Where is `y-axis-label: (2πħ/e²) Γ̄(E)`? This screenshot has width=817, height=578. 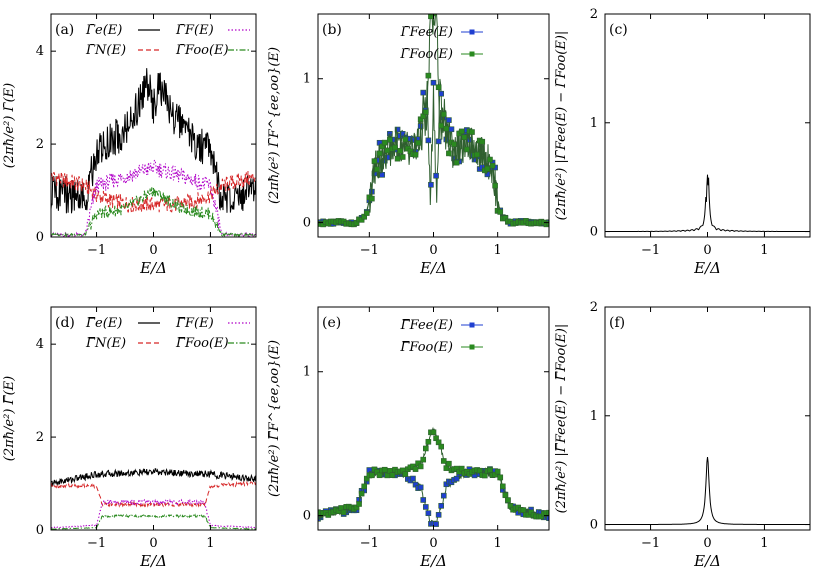
y-axis-label: (2πħ/e²) Γ̄(E) is located at coordinates (9, 125).